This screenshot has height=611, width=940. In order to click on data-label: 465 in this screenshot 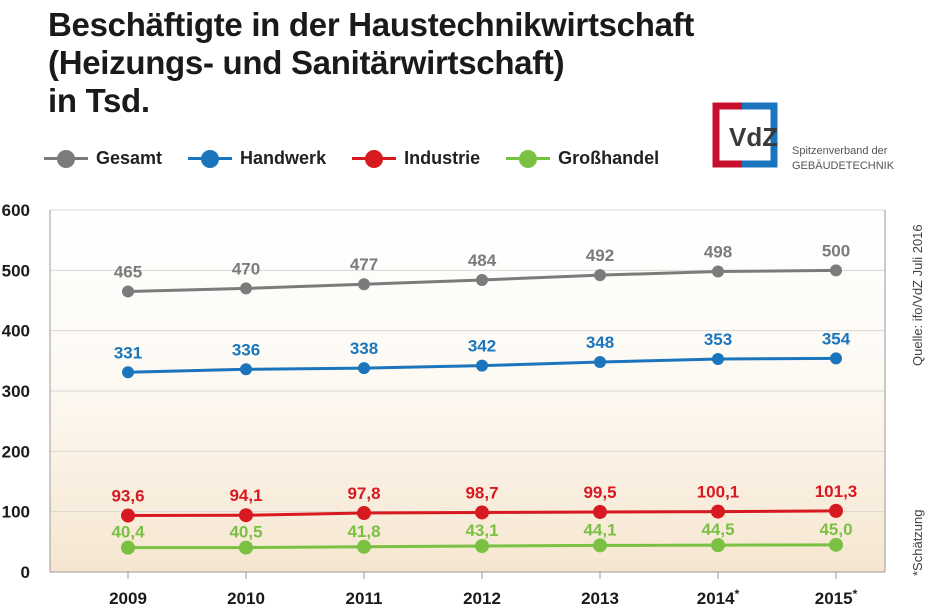, I will do `click(128, 271)`.